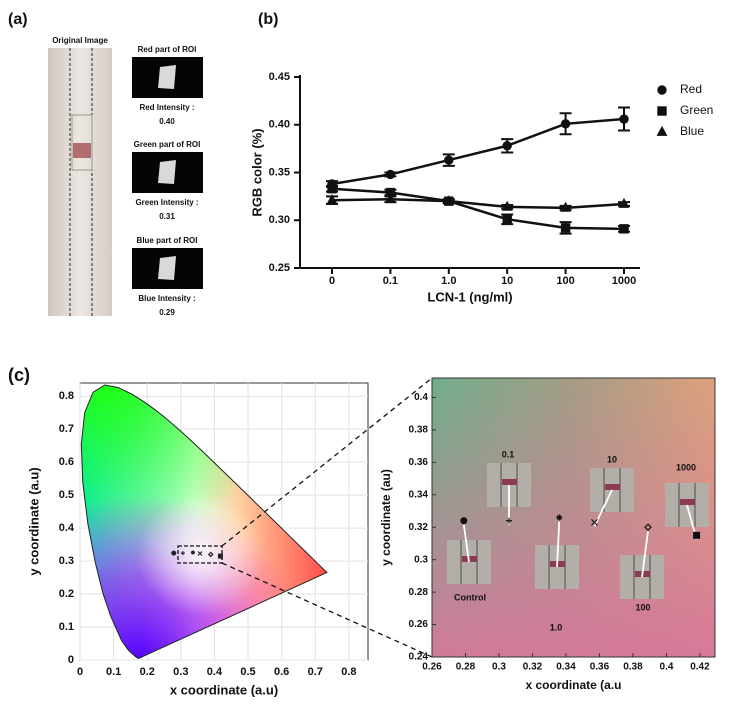 The height and width of the screenshot is (707, 731). Describe the element at coordinates (508, 454) in the screenshot. I see `sample-label: 0.1` at that location.